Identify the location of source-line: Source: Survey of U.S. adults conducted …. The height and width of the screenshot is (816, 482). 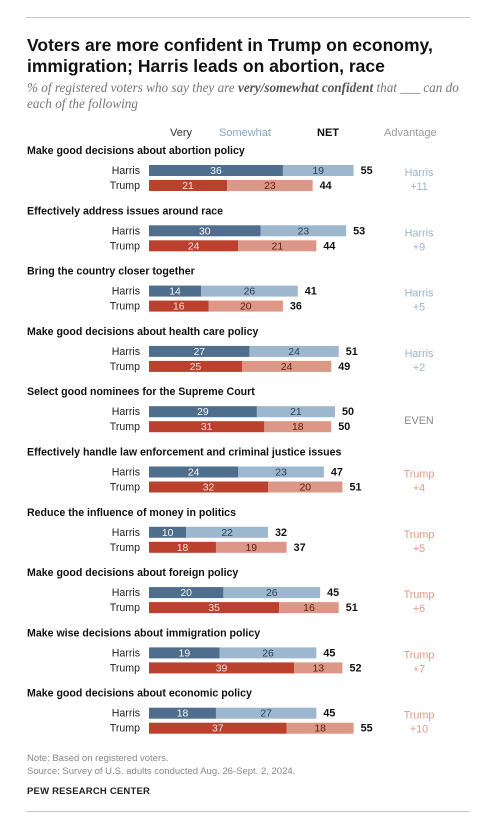
(161, 771).